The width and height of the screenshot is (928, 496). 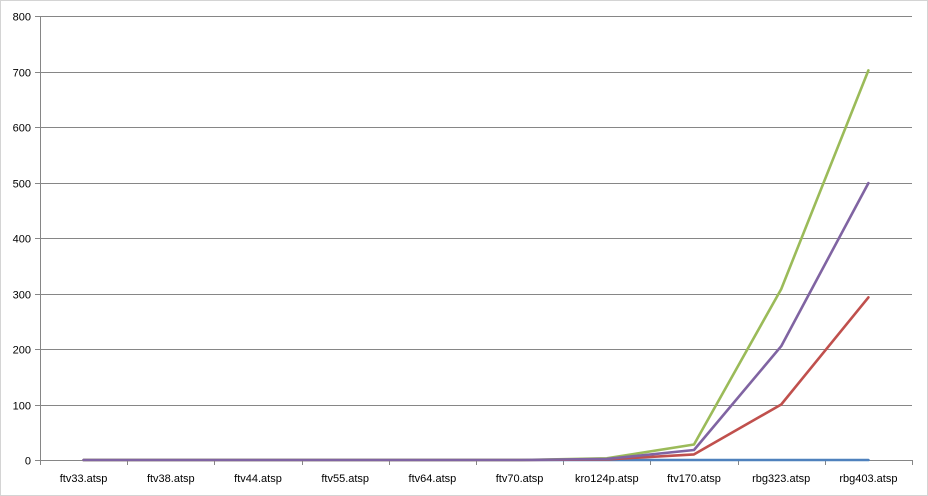 What do you see at coordinates (22, 129) in the screenshot?
I see `y-tick-label: 600` at bounding box center [22, 129].